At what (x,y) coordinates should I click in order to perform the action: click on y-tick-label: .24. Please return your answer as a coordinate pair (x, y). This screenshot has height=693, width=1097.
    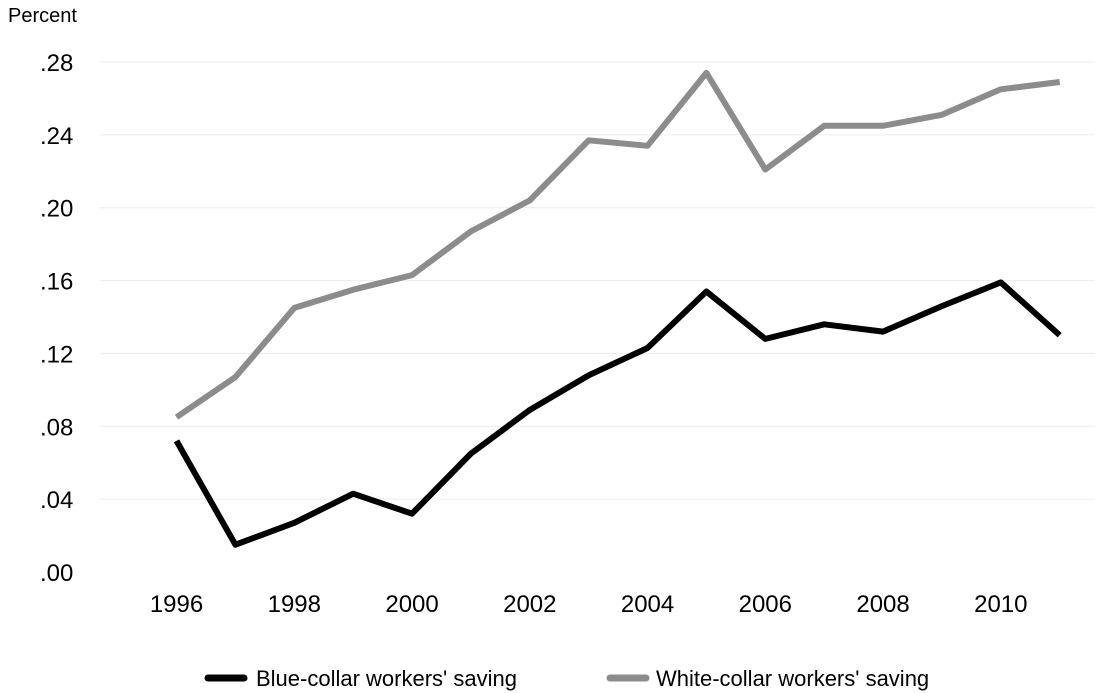
    Looking at the image, I should click on (56, 136).